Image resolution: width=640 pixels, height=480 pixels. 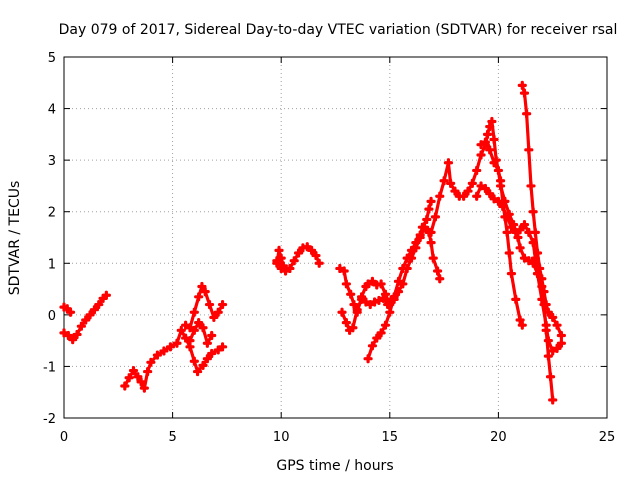 I want to click on x-tick-label: 15, so click(x=390, y=437).